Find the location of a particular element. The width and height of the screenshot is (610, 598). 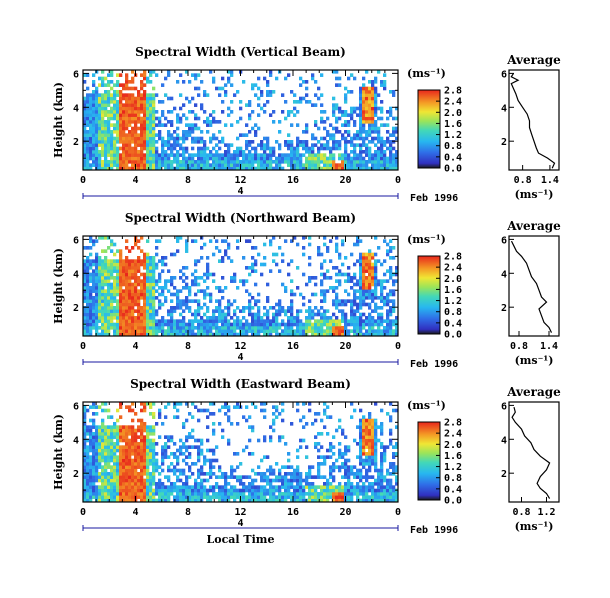

average-x-tick-label: 1.2 is located at coordinates (546, 512).